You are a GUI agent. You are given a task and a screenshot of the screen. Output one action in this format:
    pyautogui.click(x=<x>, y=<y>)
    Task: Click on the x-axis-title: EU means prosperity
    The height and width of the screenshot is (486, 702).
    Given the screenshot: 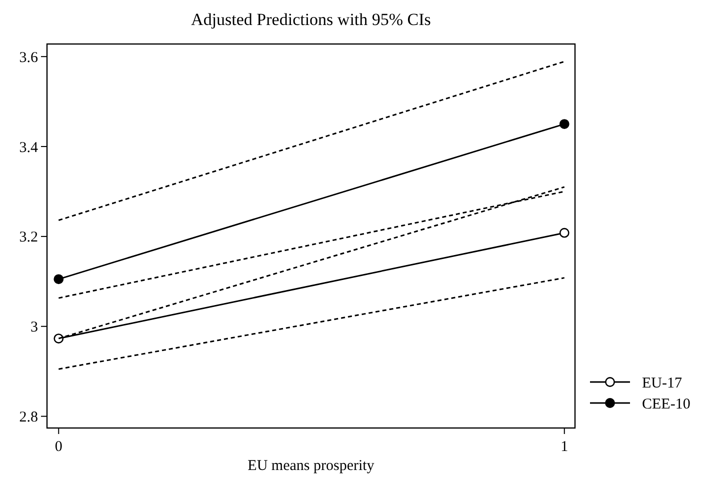 What is the action you would take?
    pyautogui.click(x=311, y=466)
    